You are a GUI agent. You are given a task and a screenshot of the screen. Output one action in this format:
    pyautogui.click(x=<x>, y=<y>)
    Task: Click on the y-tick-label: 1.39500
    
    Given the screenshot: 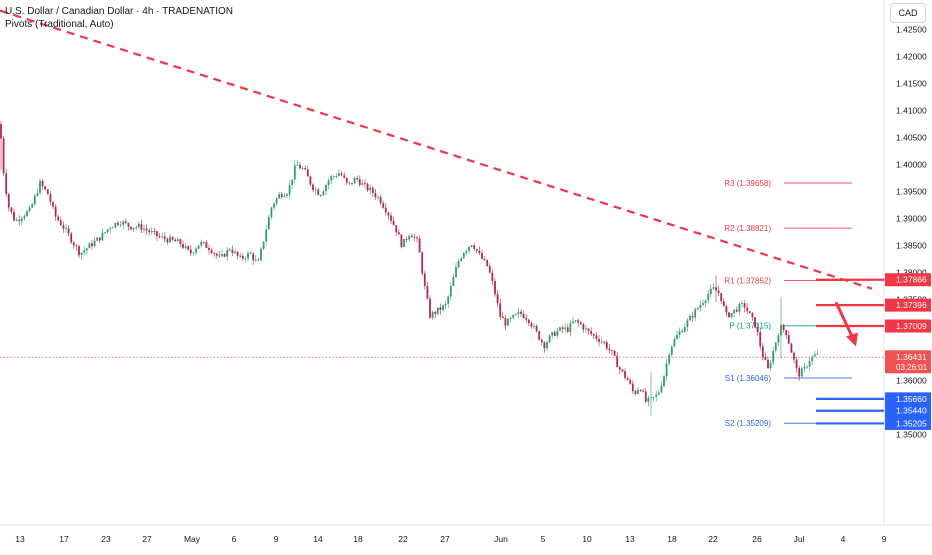 What is the action you would take?
    pyautogui.click(x=911, y=192)
    